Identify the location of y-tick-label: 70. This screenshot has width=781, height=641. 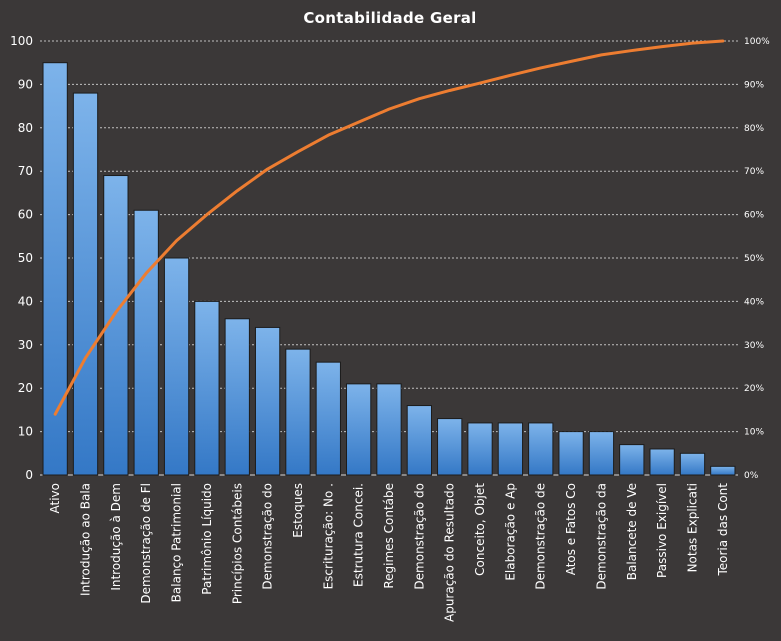
(25, 171).